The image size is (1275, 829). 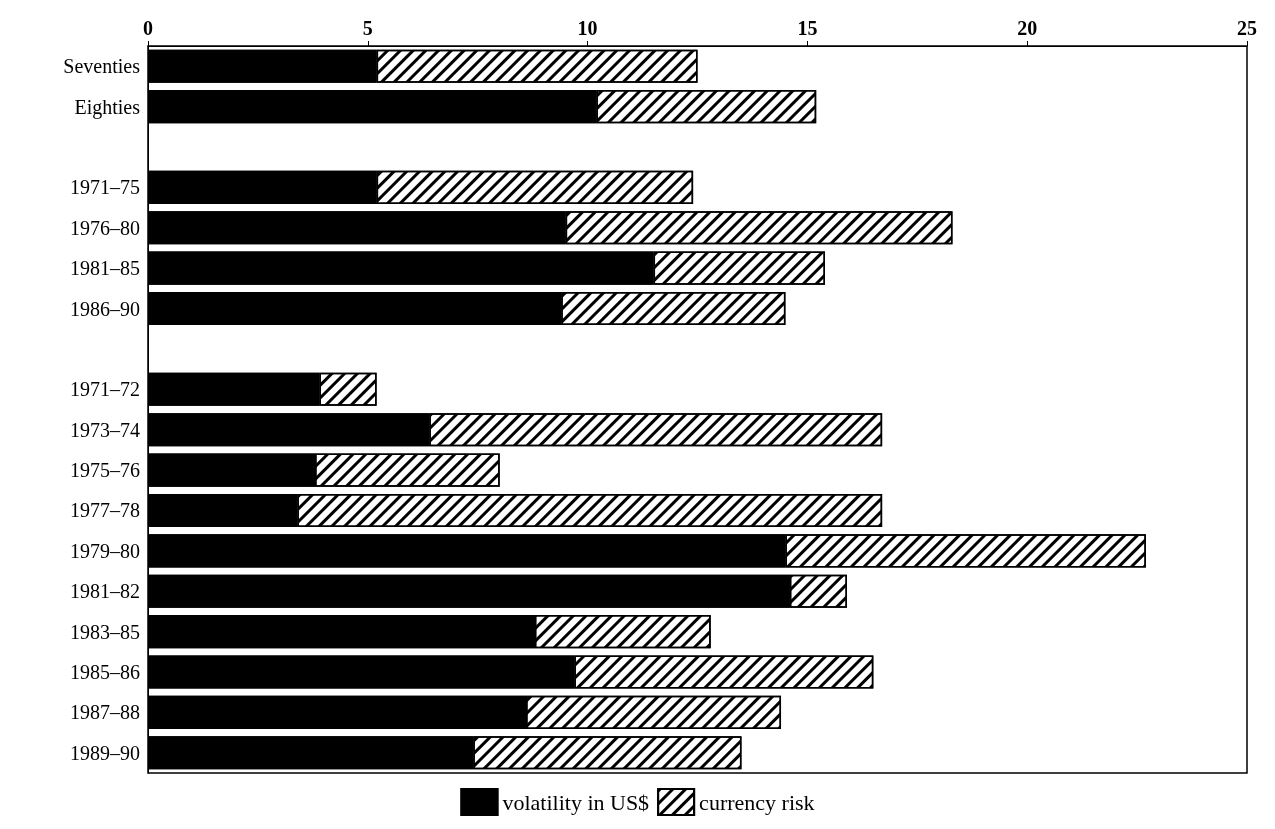 I want to click on y-tick-label: 1975–76, so click(x=105, y=470).